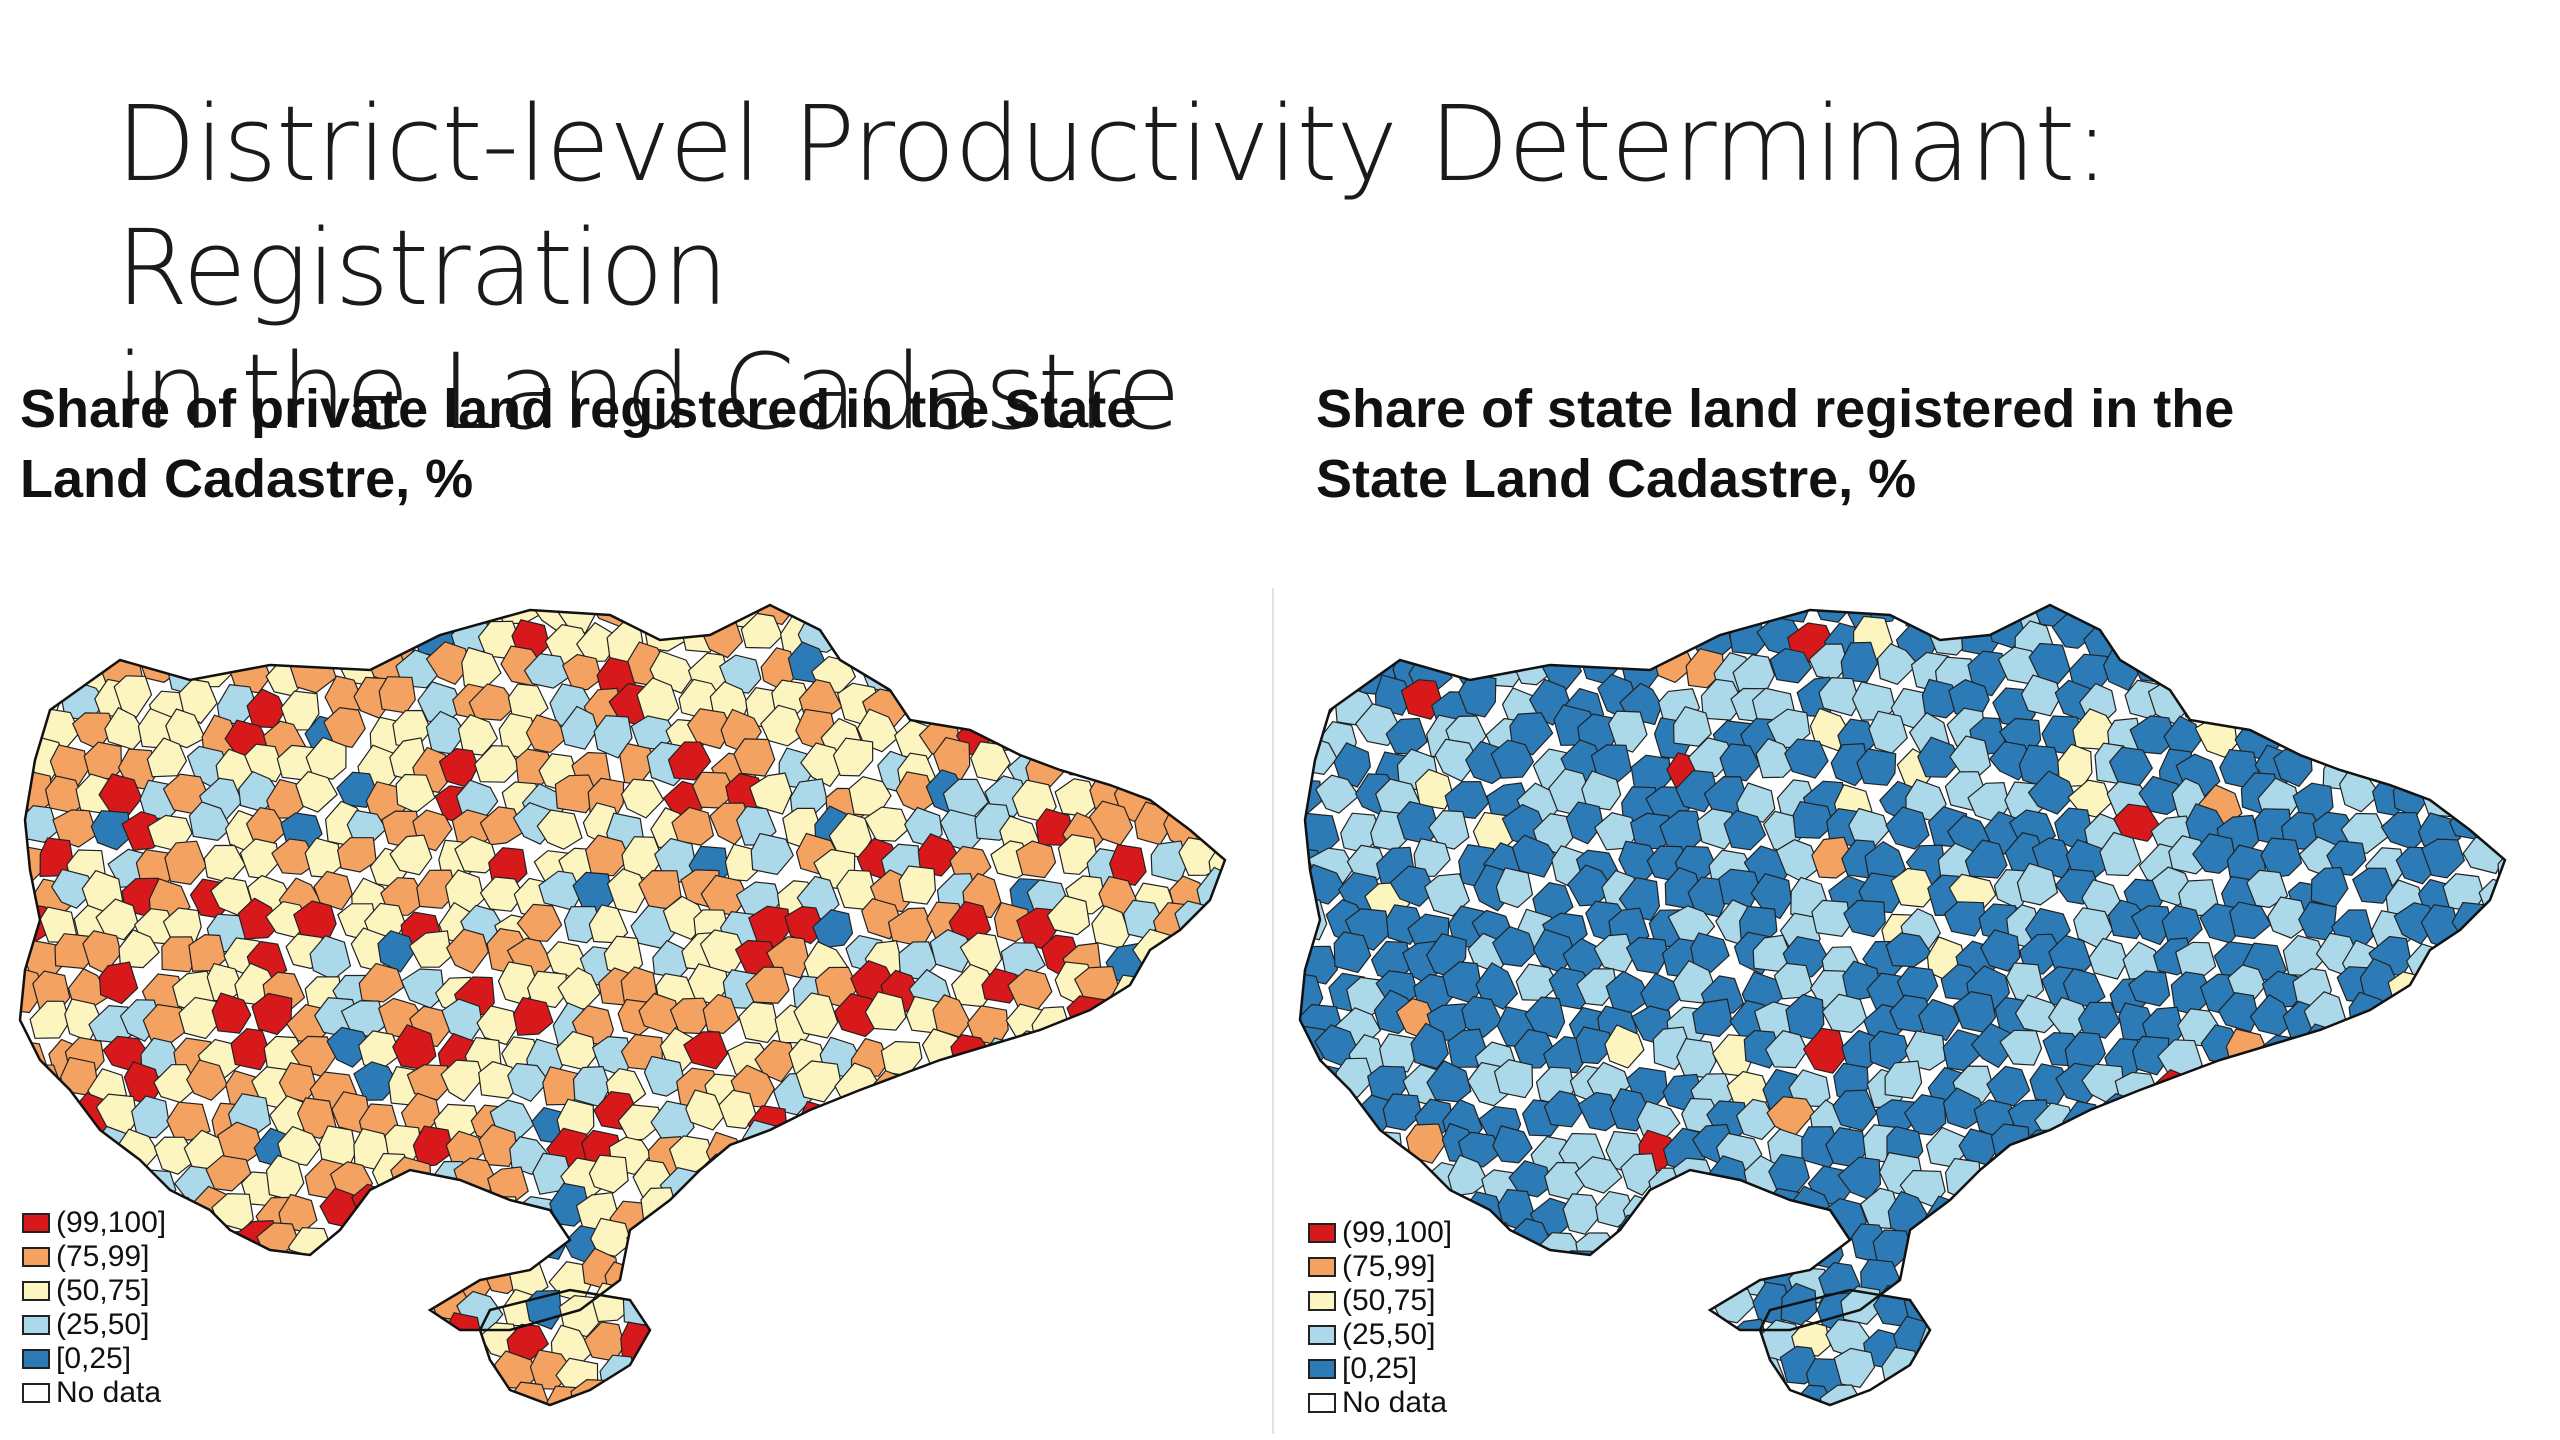 The height and width of the screenshot is (1440, 2560). What do you see at coordinates (1845, 1347) in the screenshot?
I see `crimea-outline` at bounding box center [1845, 1347].